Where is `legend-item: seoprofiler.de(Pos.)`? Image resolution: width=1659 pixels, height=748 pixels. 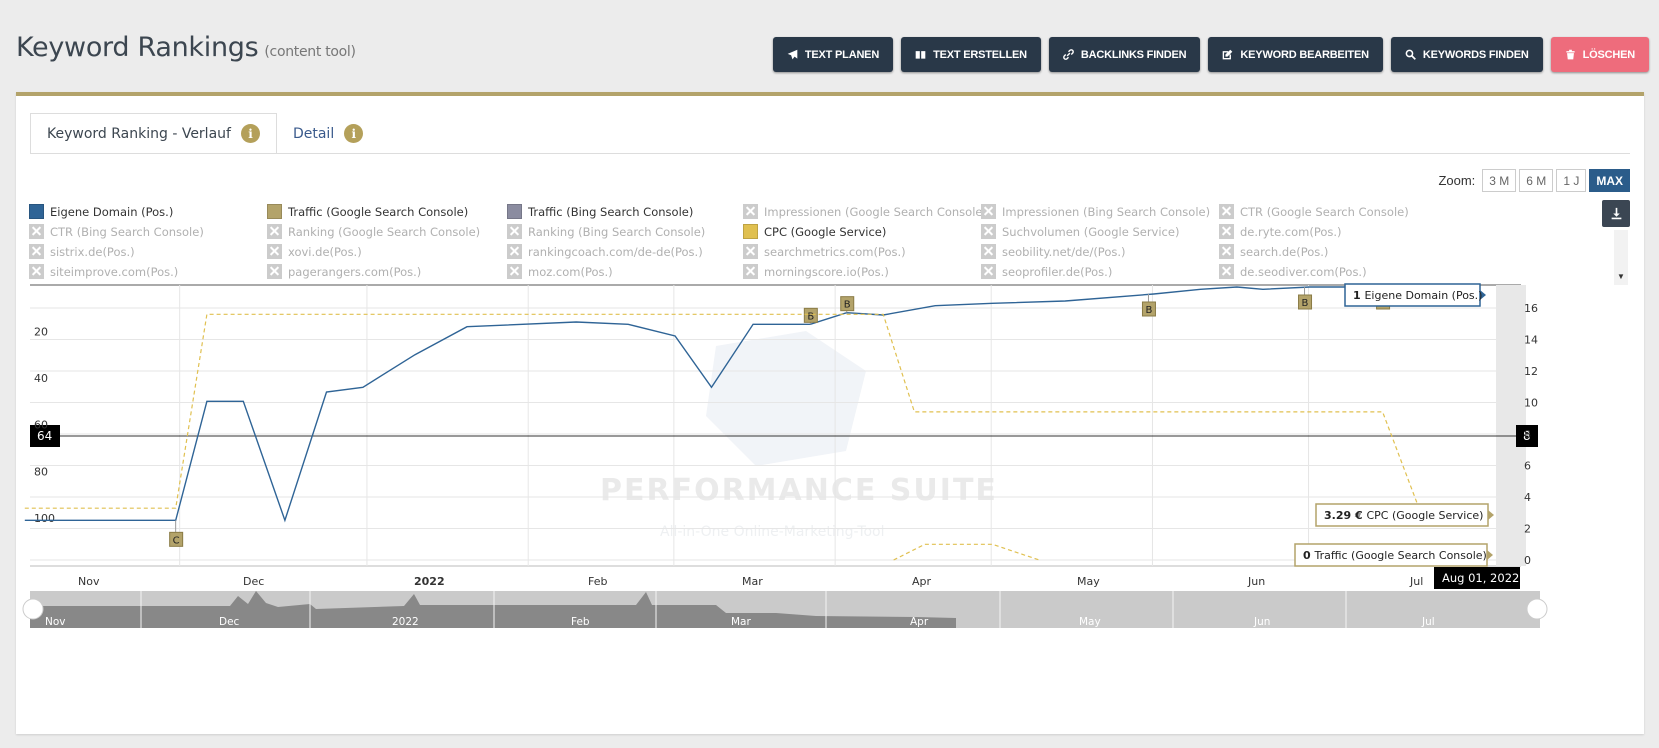
legend-item: seoprofiler.de(Pos.) is located at coordinates (1046, 271).